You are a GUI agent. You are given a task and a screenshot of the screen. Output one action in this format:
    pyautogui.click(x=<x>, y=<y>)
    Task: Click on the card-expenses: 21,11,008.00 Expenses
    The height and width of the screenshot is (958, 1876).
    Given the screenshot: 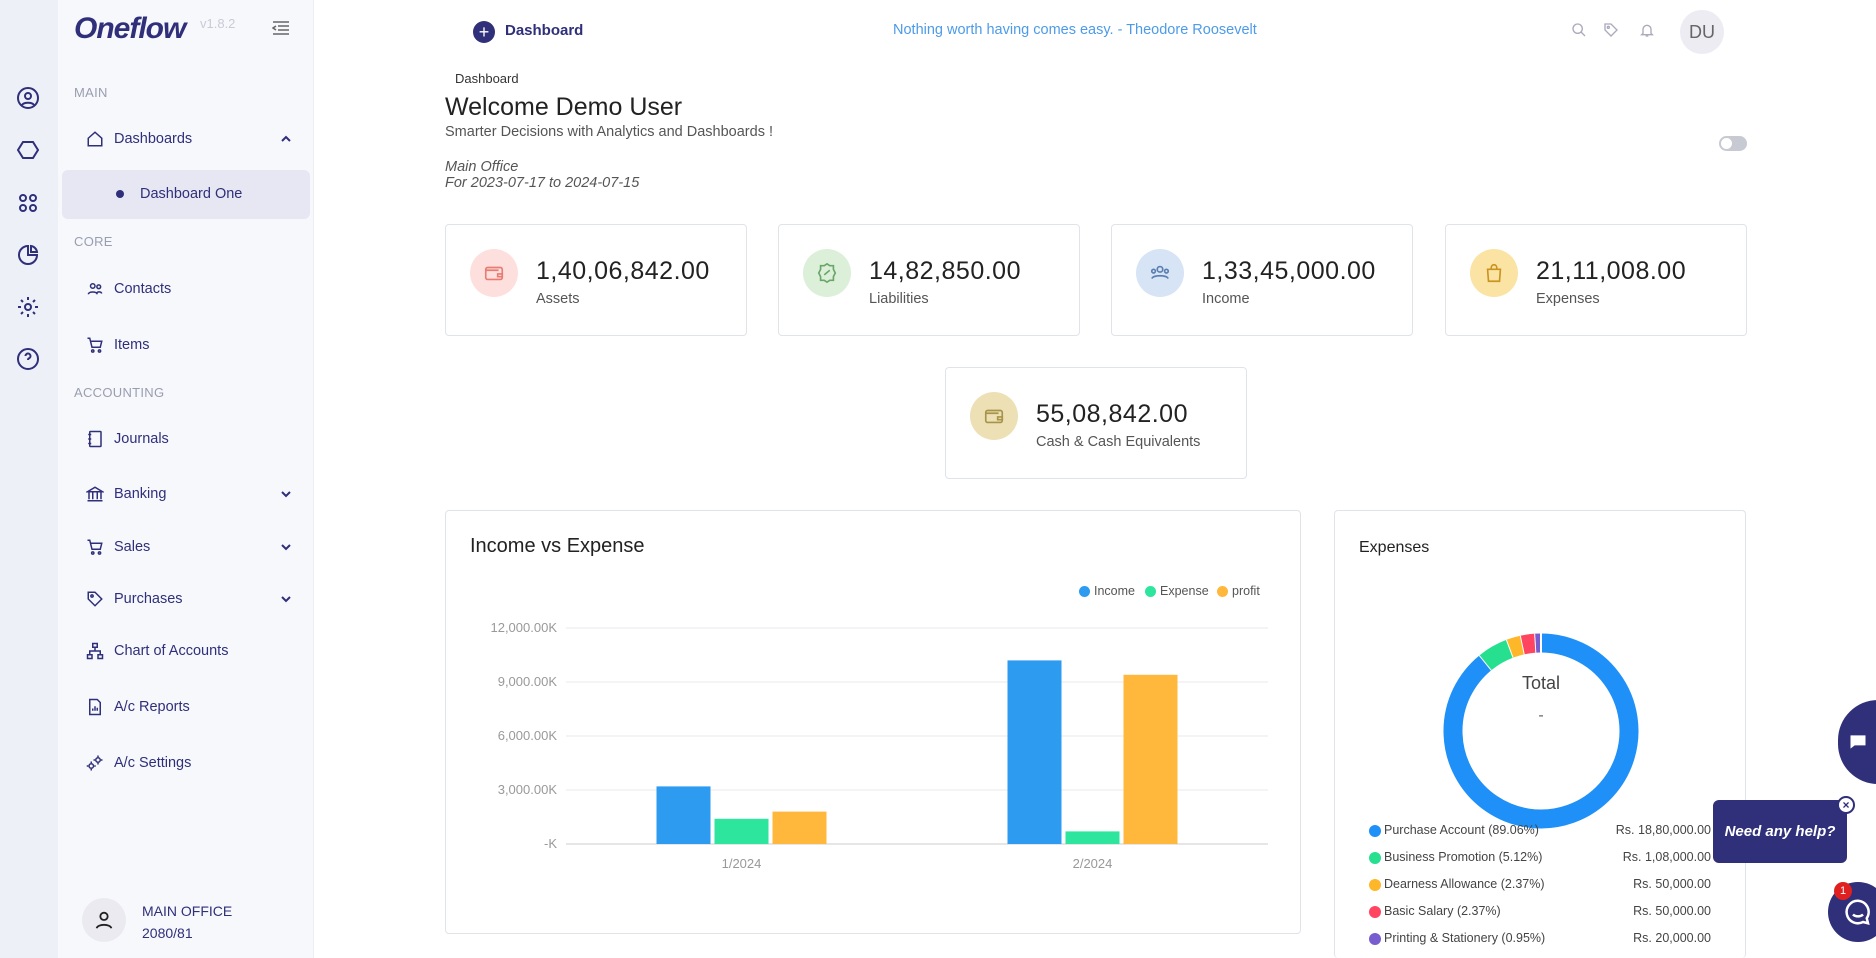 What is the action you would take?
    pyautogui.click(x=1596, y=280)
    